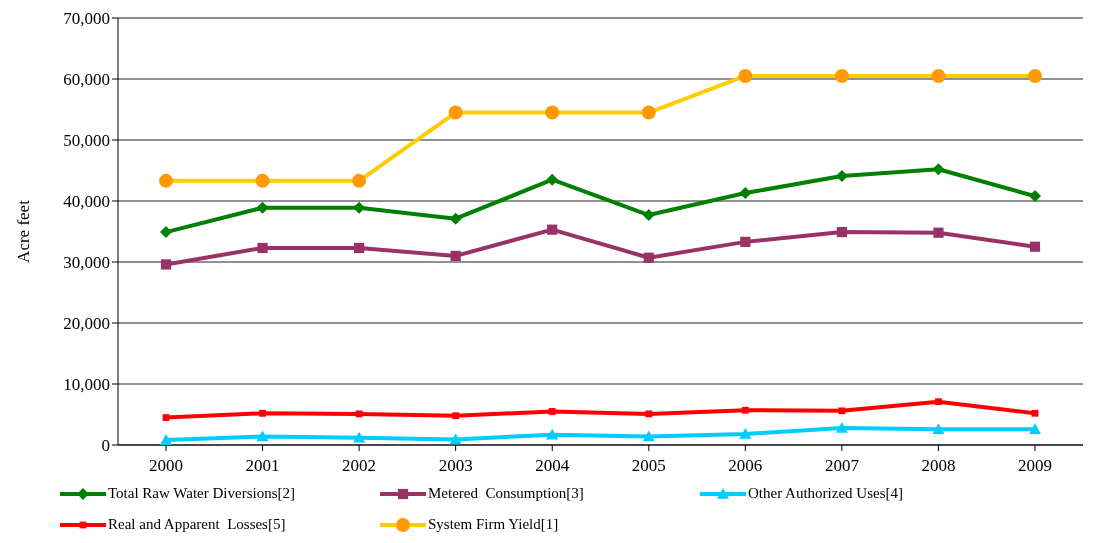 The width and height of the screenshot is (1097, 543). What do you see at coordinates (745, 466) in the screenshot?
I see `x-tick-label: 2006` at bounding box center [745, 466].